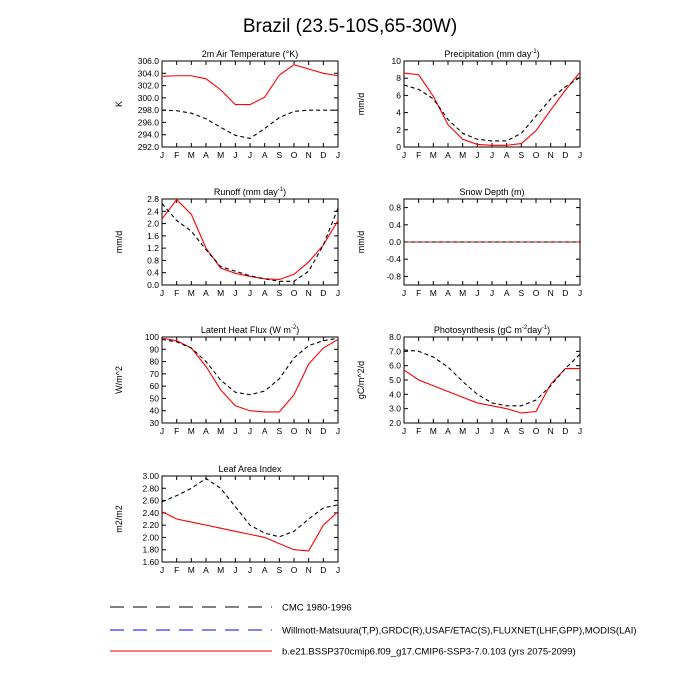 Image resolution: width=700 pixels, height=700 pixels. What do you see at coordinates (462, 293) in the screenshot?
I see `xtick-label-snow-depth: M` at bounding box center [462, 293].